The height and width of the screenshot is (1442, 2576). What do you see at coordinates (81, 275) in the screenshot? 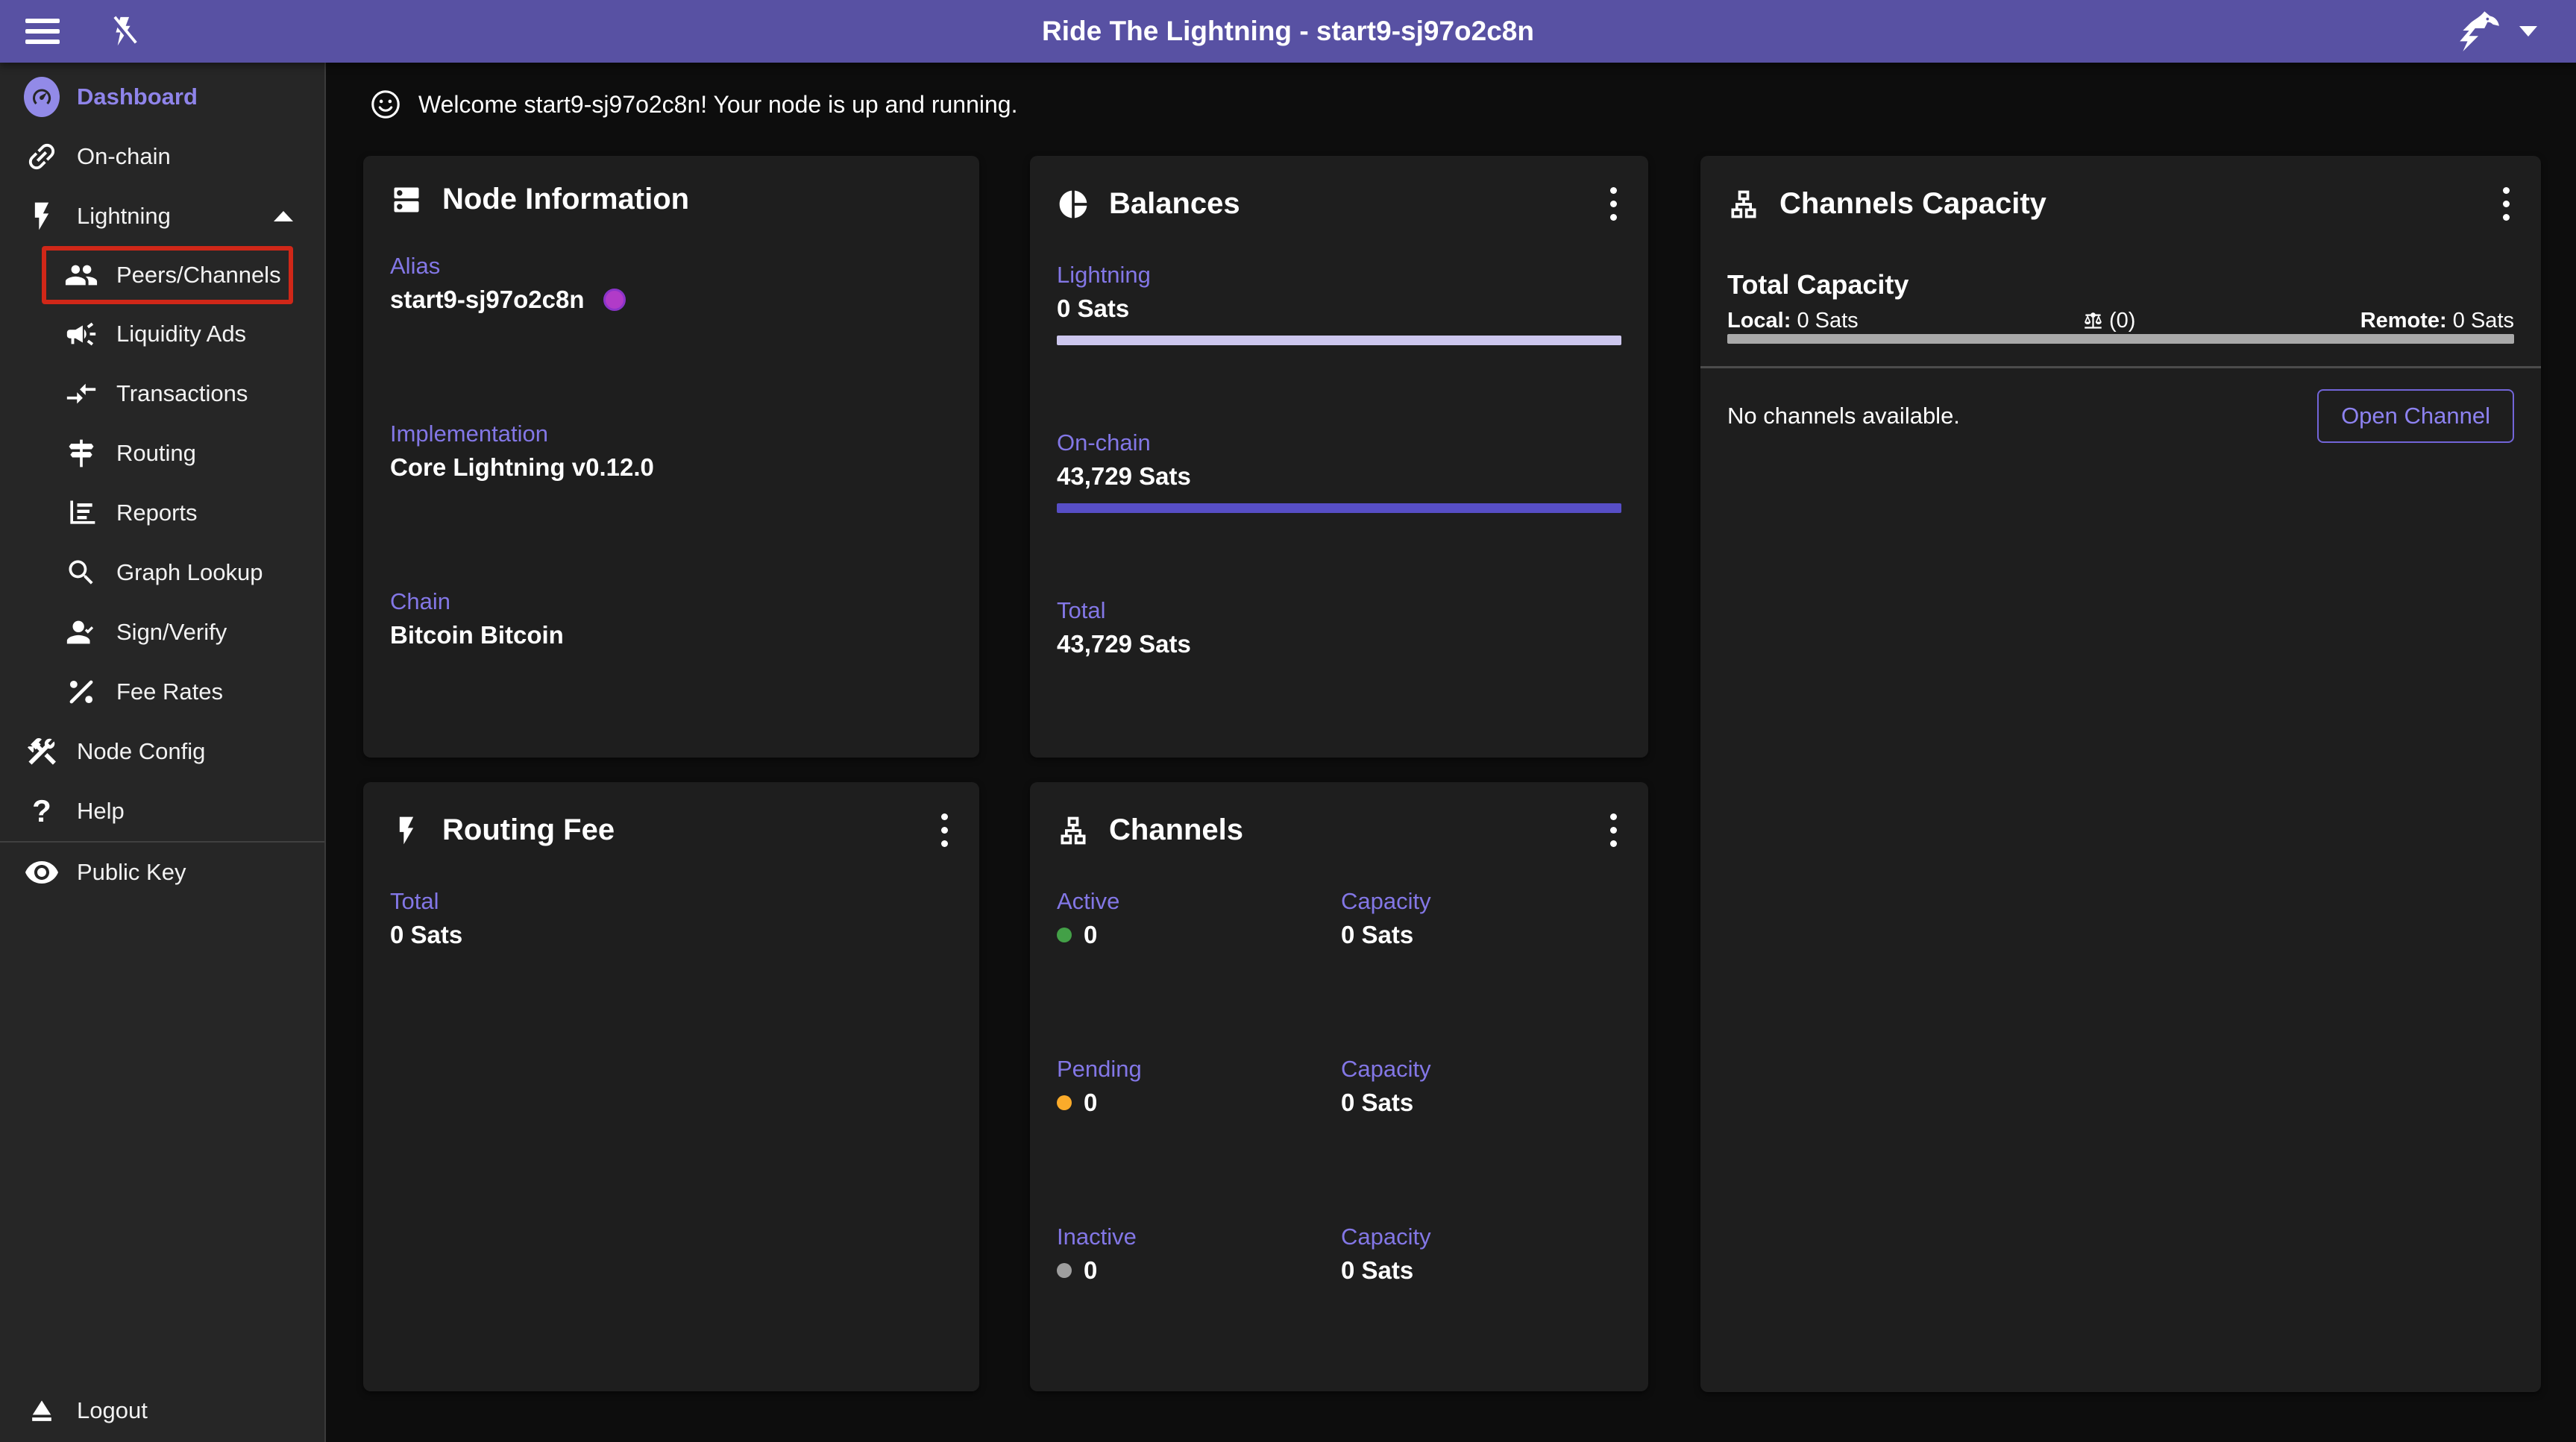
I see `group-icon` at bounding box center [81, 275].